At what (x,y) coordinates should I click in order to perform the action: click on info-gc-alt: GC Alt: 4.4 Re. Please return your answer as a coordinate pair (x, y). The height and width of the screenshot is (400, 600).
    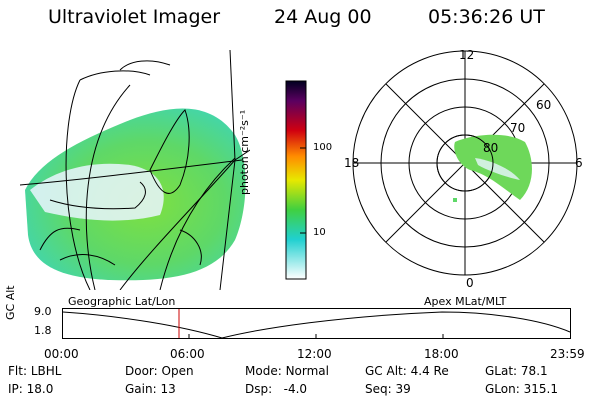
    Looking at the image, I should click on (407, 371).